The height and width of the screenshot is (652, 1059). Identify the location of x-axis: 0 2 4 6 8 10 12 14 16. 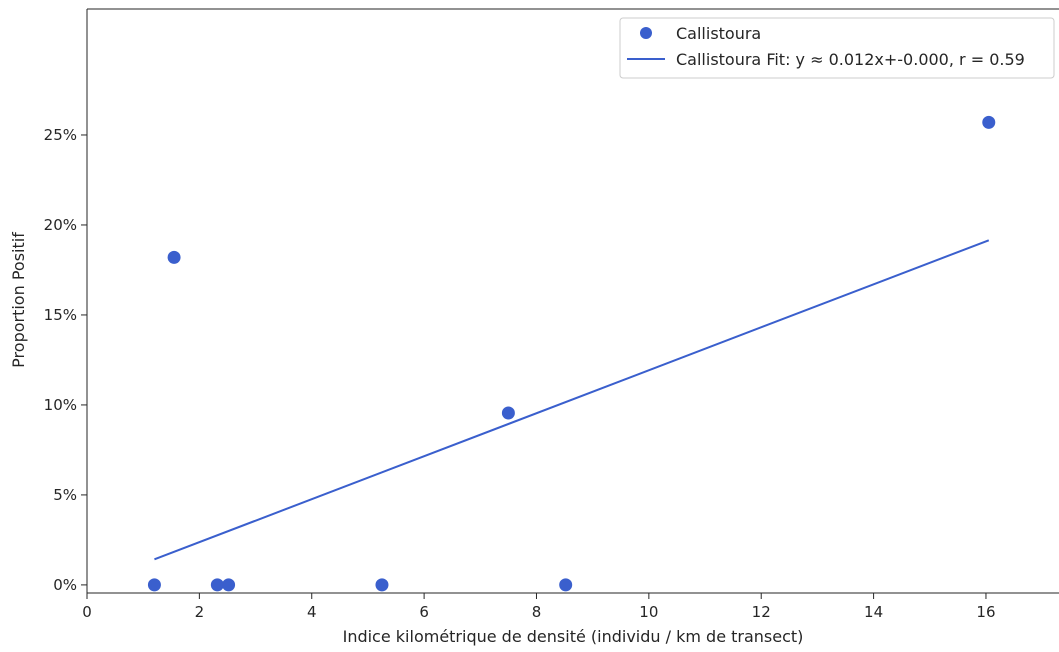
(539, 607).